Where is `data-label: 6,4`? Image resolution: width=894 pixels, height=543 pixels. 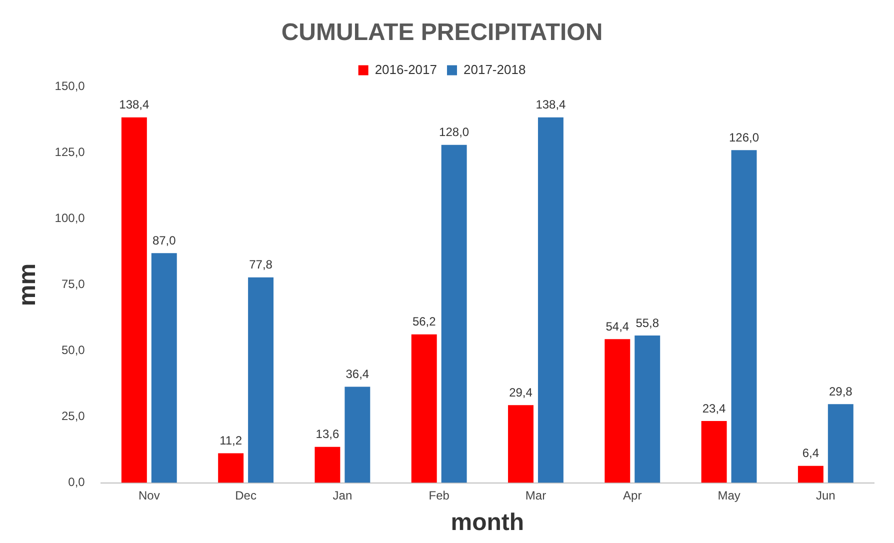
data-label: 6,4 is located at coordinates (811, 453).